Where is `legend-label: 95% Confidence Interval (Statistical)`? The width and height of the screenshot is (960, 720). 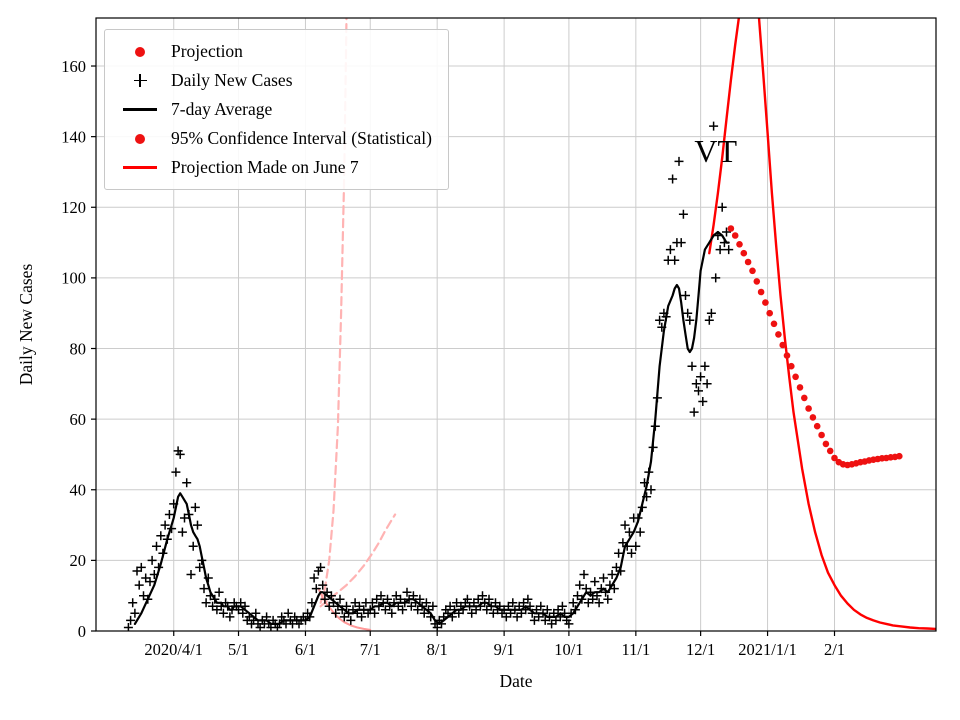 legend-label: 95% Confidence Interval (Statistical) is located at coordinates (301, 138).